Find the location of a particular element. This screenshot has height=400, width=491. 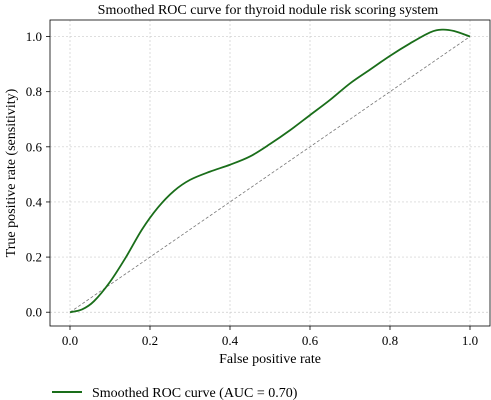

legend: Smoothed ROC curve (AUC = 0.70) is located at coordinates (175, 393).